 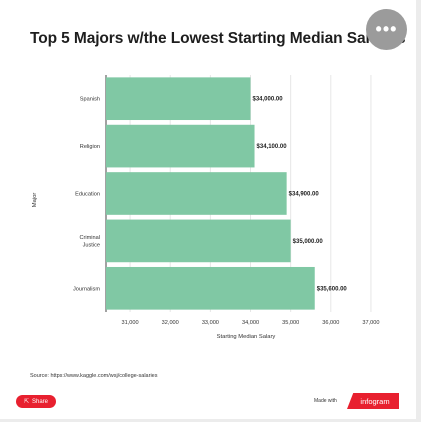 I want to click on category-label: Journalism, so click(x=86, y=289).